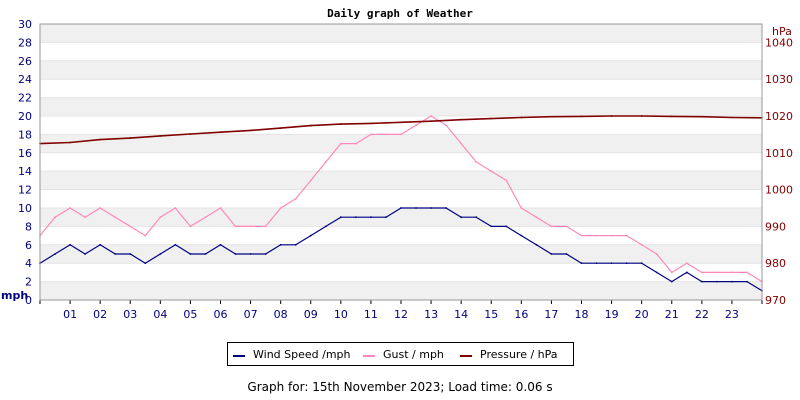 The height and width of the screenshot is (400, 800). I want to click on x-axis-tick-label: 19, so click(612, 314).